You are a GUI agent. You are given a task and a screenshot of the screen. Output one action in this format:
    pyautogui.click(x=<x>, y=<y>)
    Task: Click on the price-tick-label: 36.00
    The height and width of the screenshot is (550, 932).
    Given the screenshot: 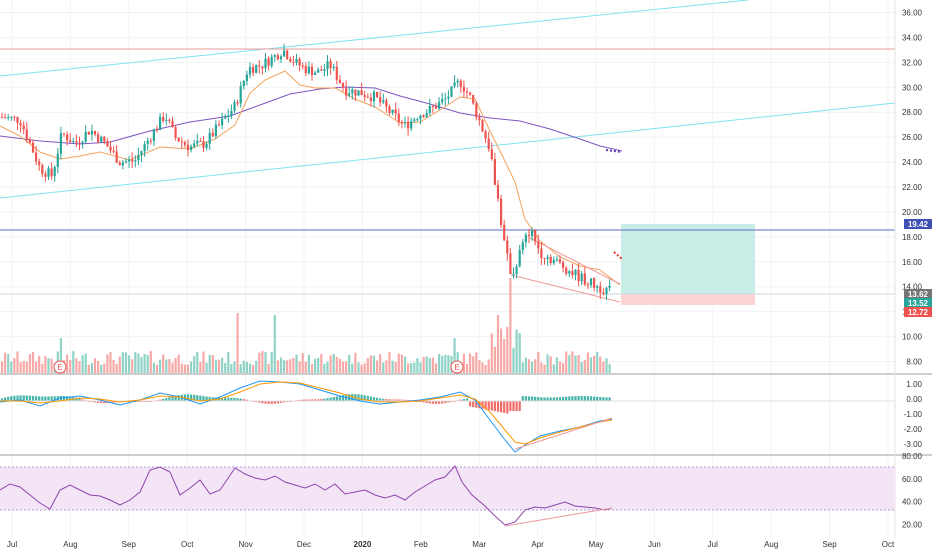 What is the action you would take?
    pyautogui.click(x=912, y=12)
    